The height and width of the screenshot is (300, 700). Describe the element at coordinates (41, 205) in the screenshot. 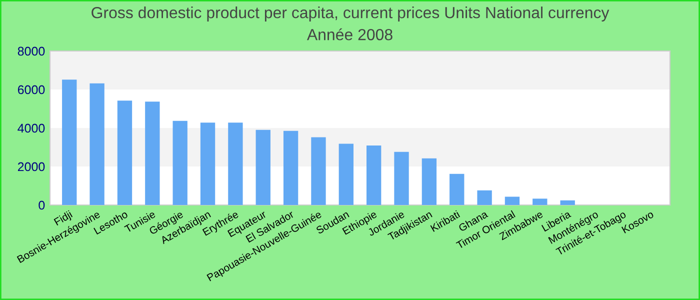

I see `y-tick-label: 0` at that location.